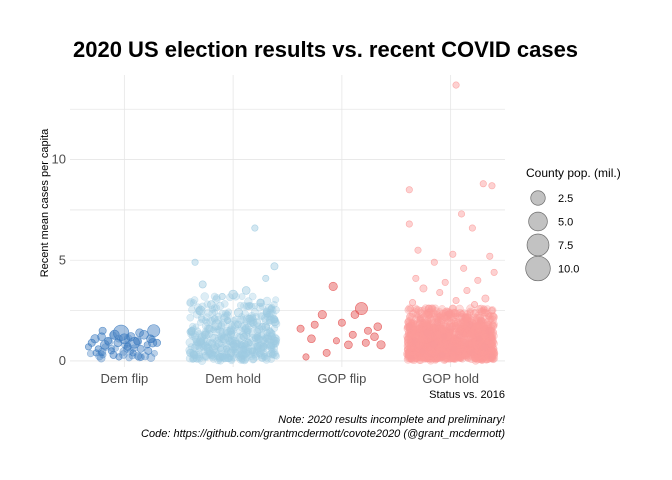  What do you see at coordinates (565, 246) in the screenshot?
I see `legend-label: 7.5` at bounding box center [565, 246].